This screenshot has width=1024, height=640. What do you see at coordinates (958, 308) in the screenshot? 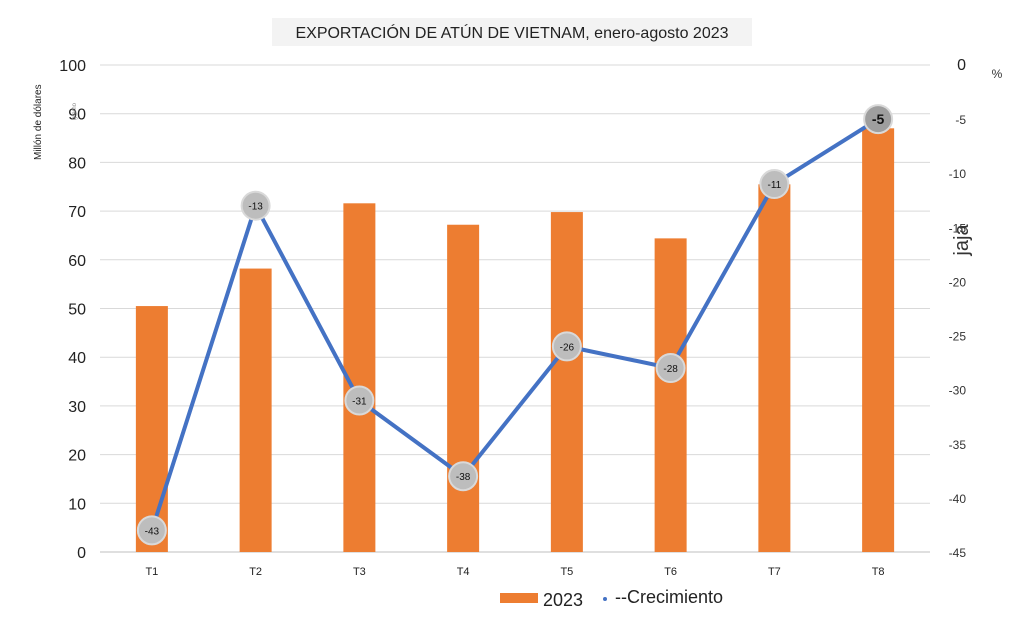
I see `right-axis-ticks: 0 -5 -10 -15 -20 -25 -30 -35 -40 -45` at bounding box center [958, 308].